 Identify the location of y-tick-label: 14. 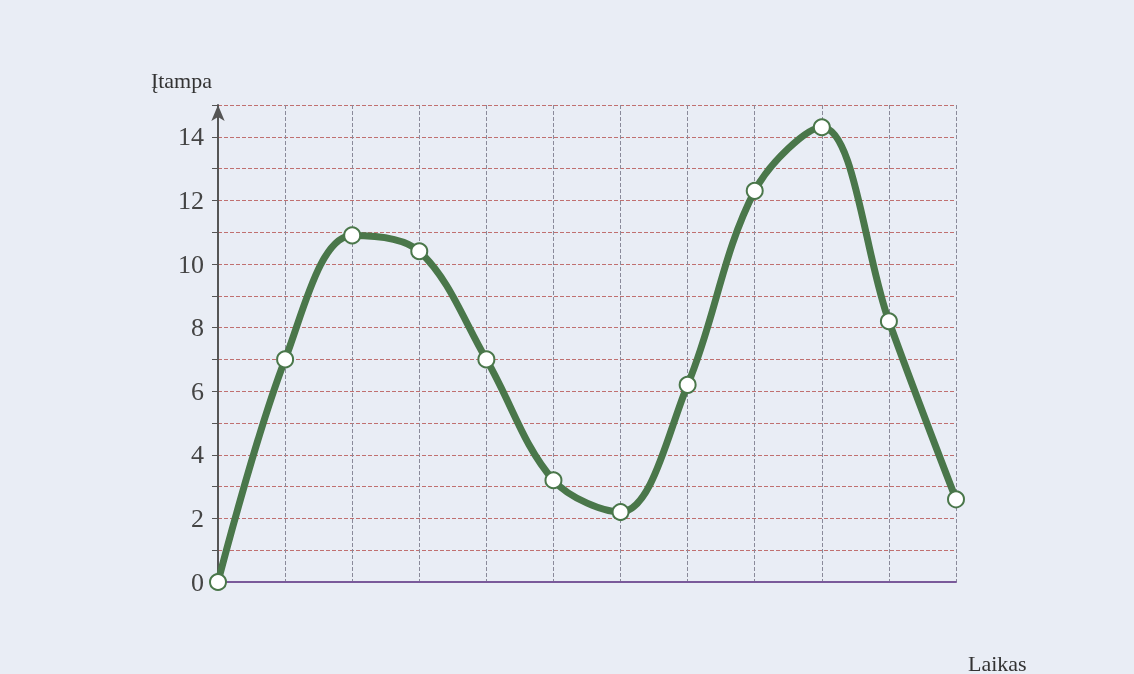
(191, 137).